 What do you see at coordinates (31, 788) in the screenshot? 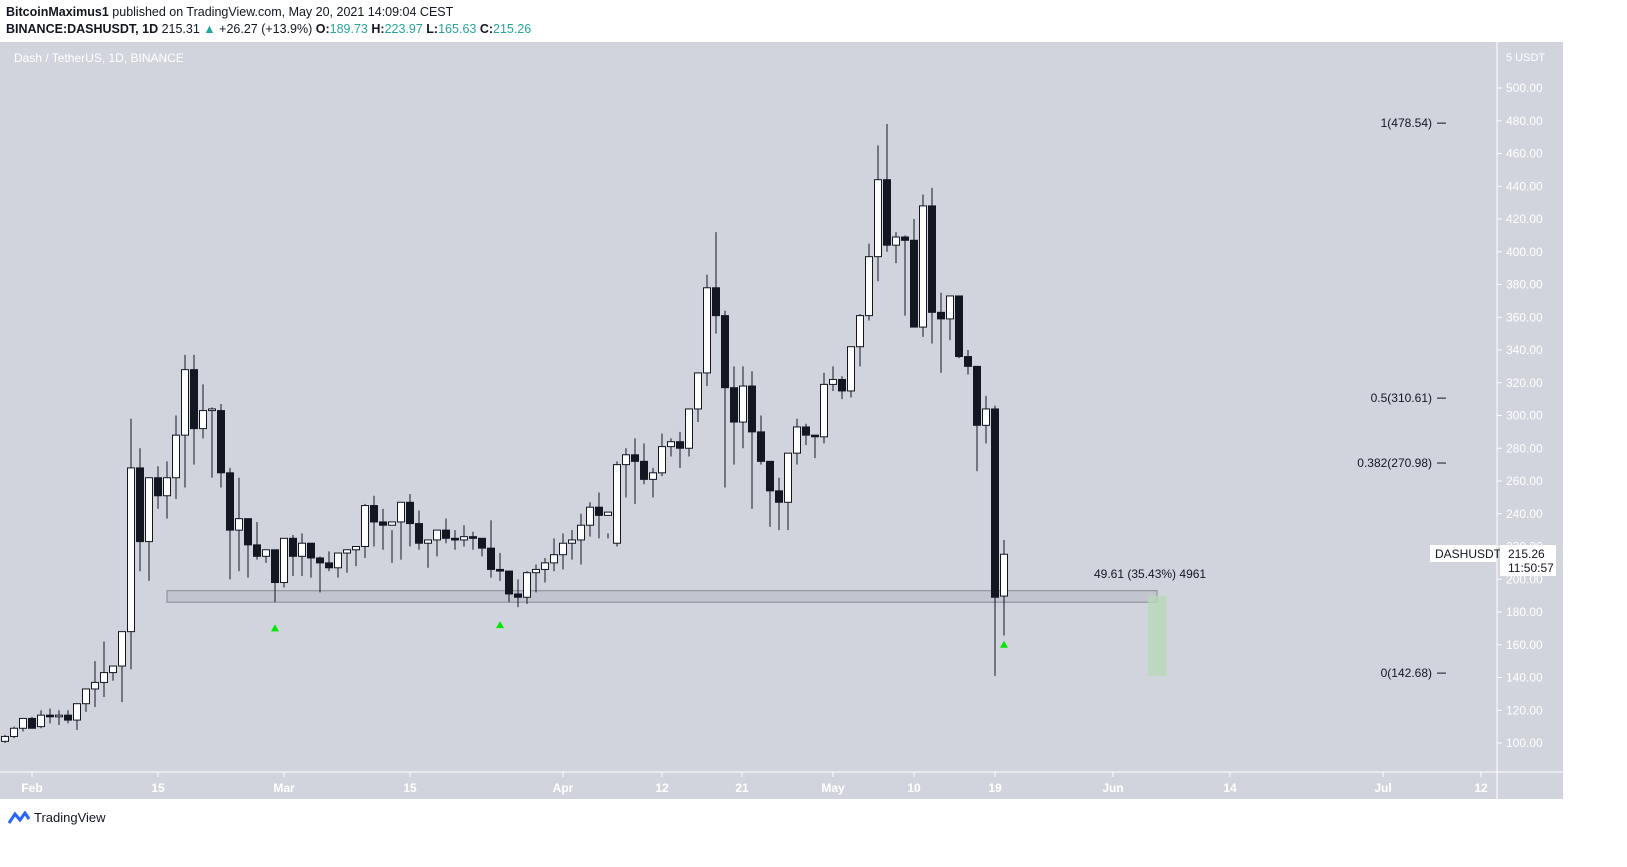
I see `time-tick-label: Feb` at bounding box center [31, 788].